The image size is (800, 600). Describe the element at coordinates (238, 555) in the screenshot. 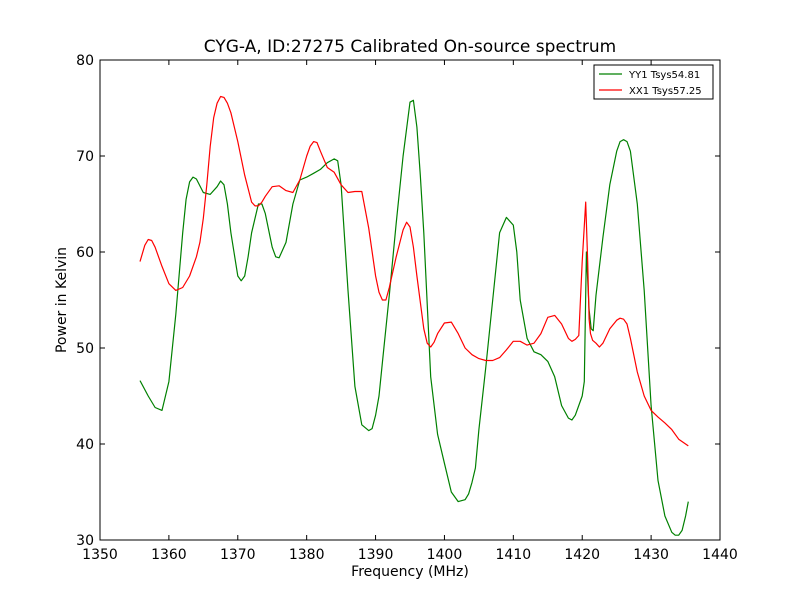

I see `x-tick-label: 1370` at that location.